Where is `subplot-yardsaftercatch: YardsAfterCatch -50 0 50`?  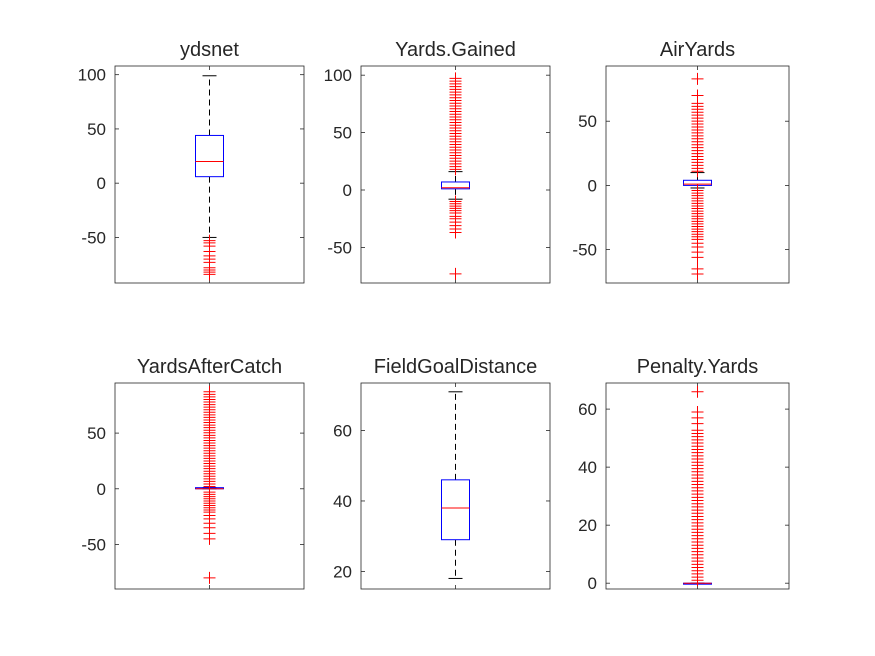
subplot-yardsaftercatch: YardsAfterCatch -50 0 50 is located at coordinates (193, 473).